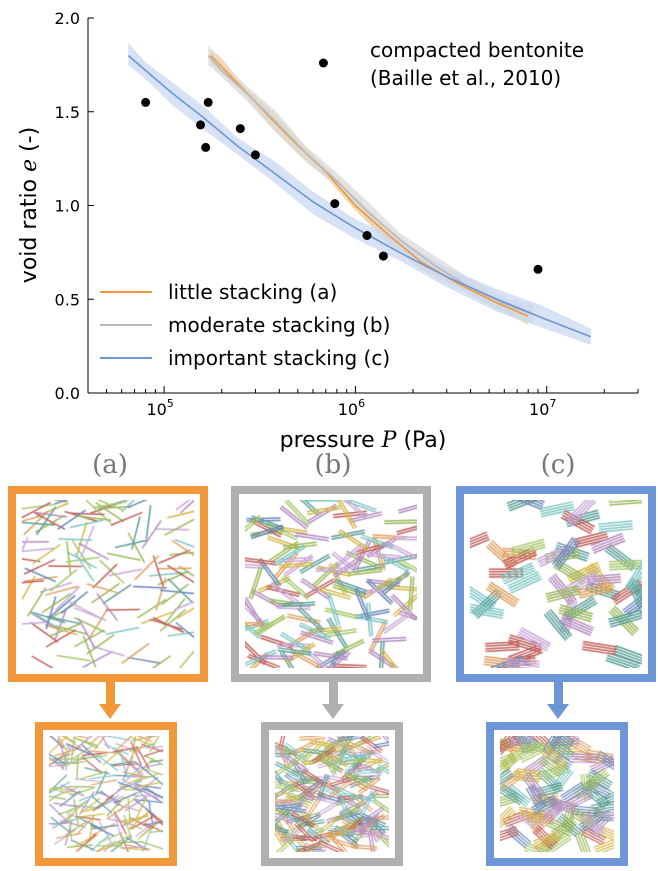 Image resolution: width=658 pixels, height=871 pixels. Describe the element at coordinates (252, 292) in the screenshot. I see `legend-label-1: little stacking (a)` at that location.